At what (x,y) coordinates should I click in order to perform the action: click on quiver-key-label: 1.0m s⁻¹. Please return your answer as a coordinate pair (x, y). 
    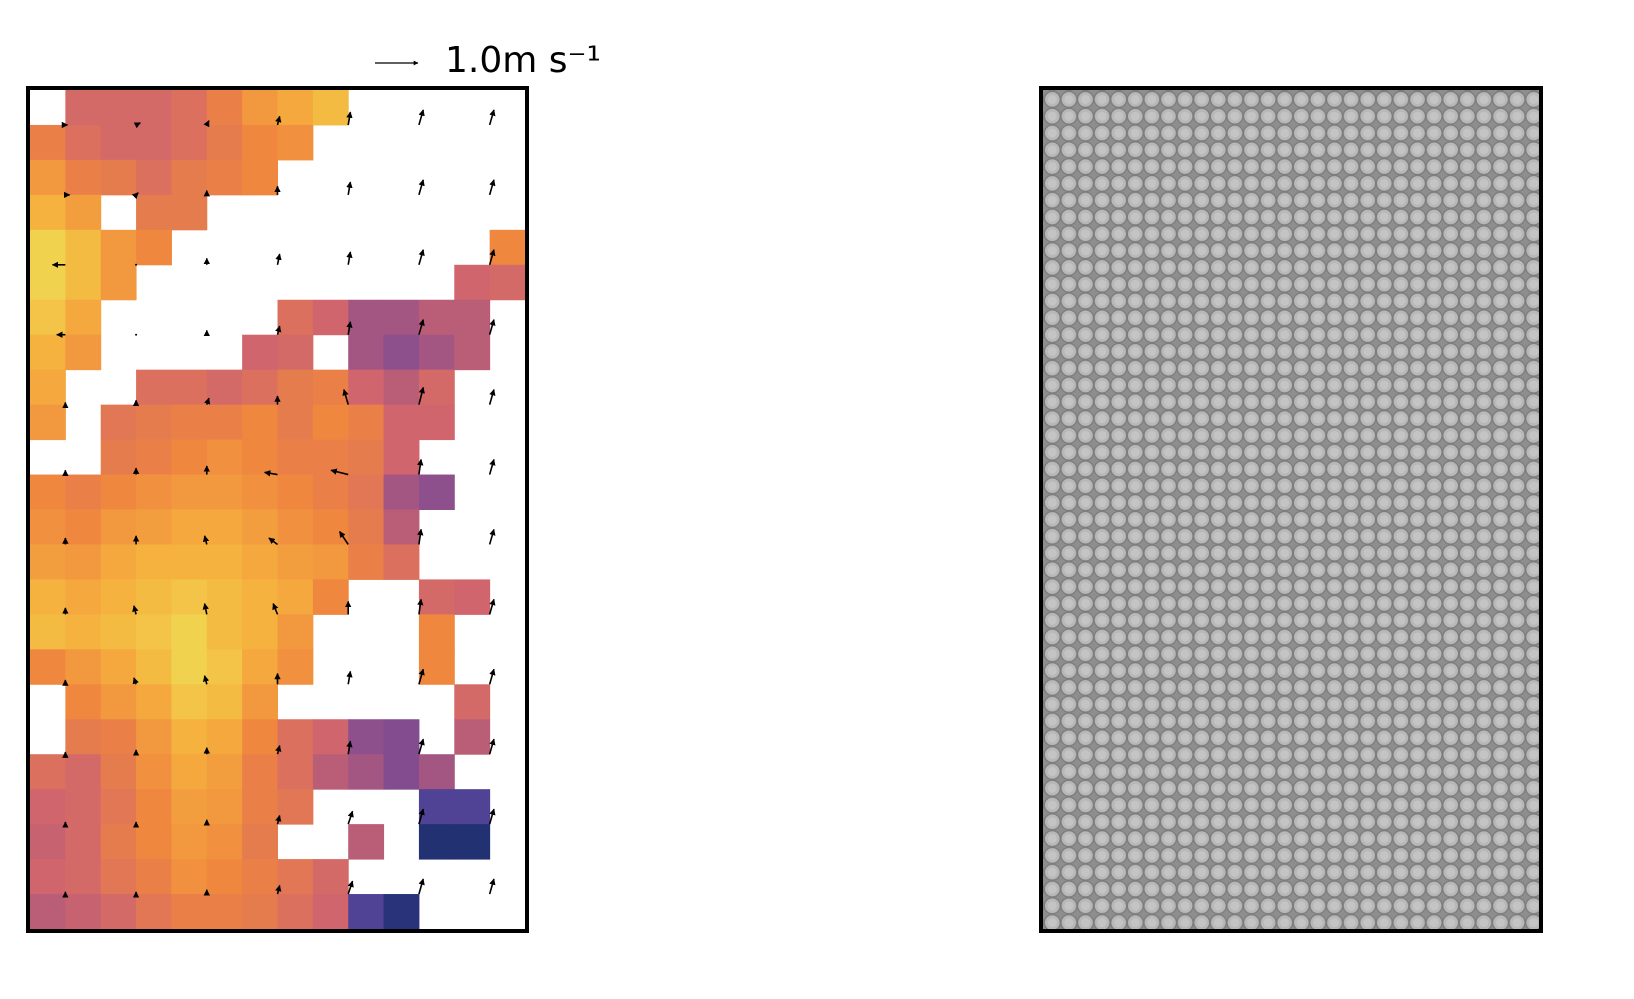
    Looking at the image, I should click on (523, 60).